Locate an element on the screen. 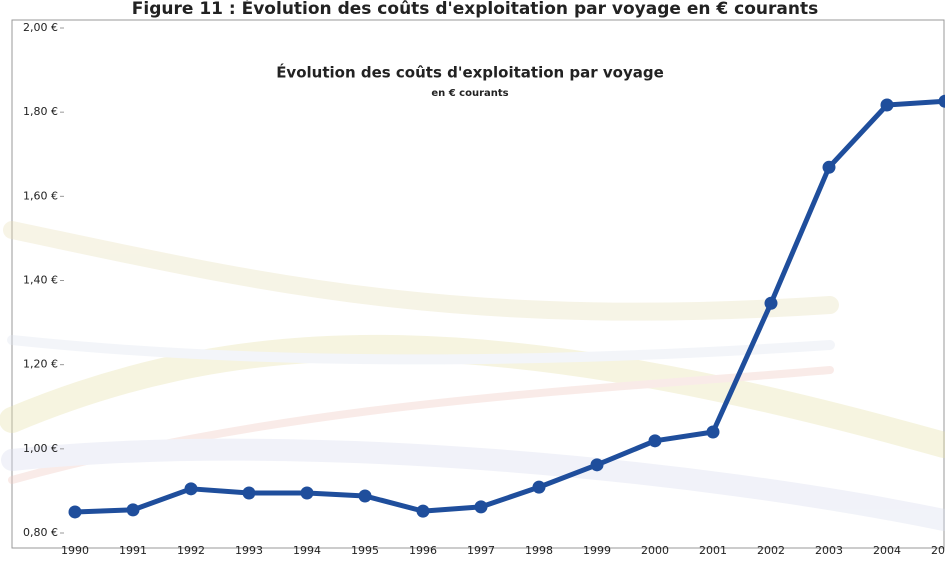  x-tick-label: 1990 is located at coordinates (75, 550).